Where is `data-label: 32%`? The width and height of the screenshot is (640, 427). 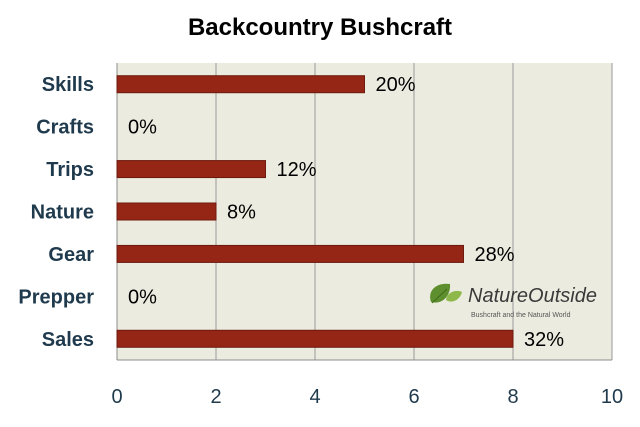 data-label: 32% is located at coordinates (544, 340).